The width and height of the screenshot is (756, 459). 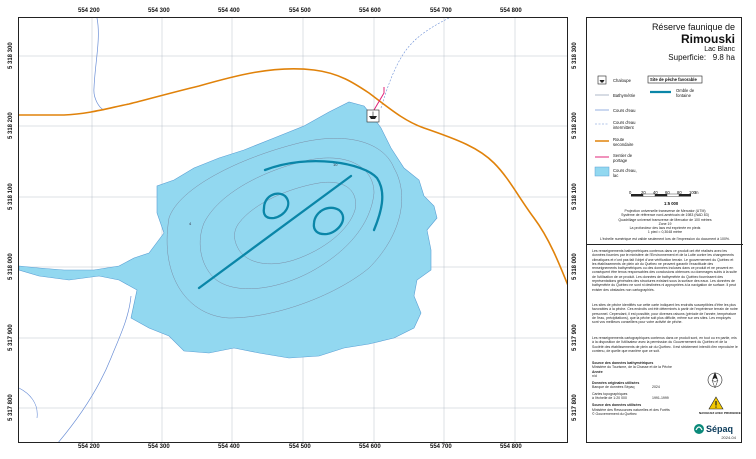 What do you see at coordinates (728, 437) in the screenshot?
I see `map-date: 2024-04` at bounding box center [728, 437].